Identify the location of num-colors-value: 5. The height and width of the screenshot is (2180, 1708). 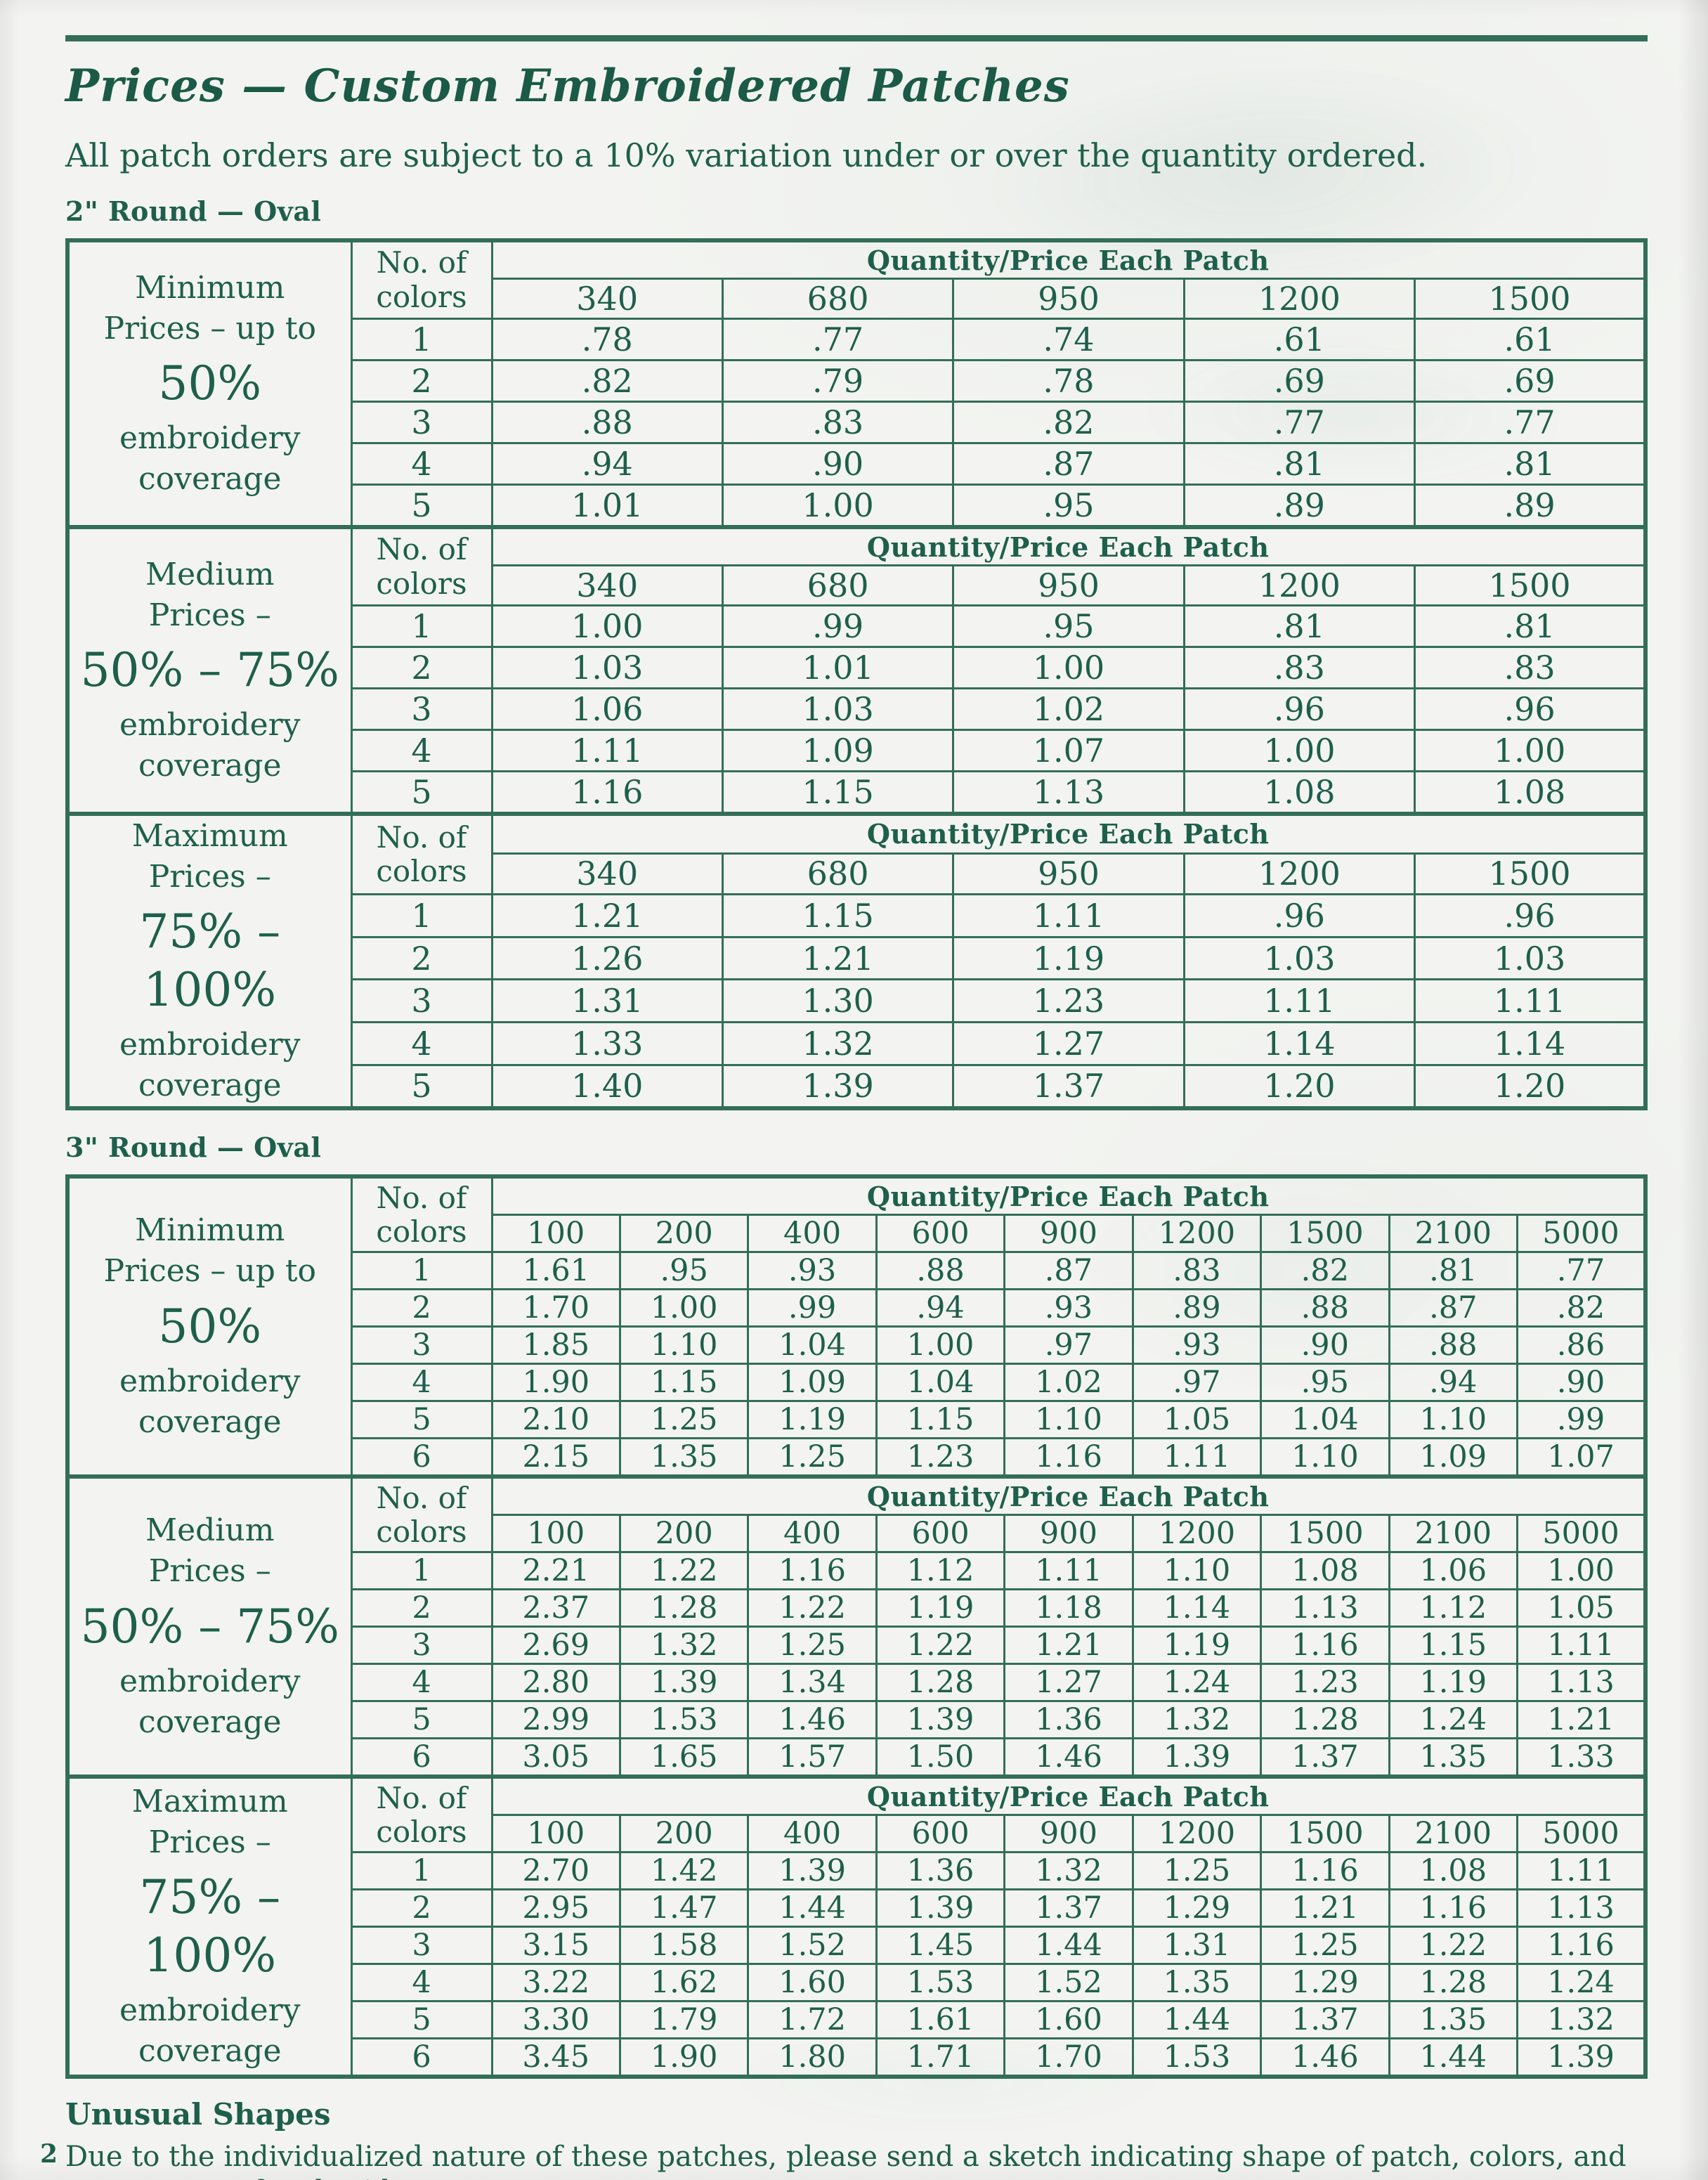
(421, 1420).